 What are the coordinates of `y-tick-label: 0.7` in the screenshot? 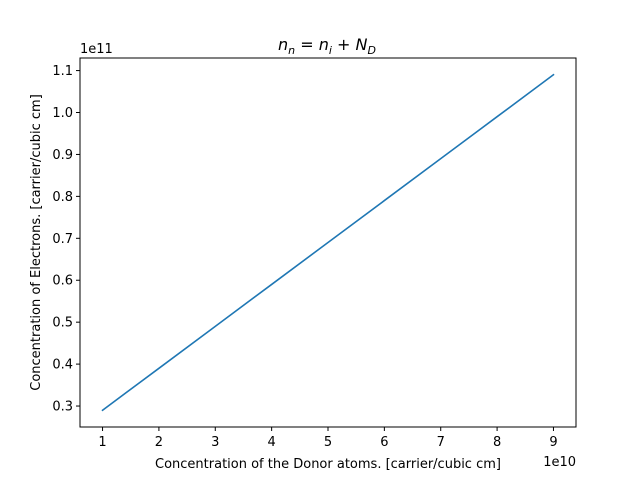 It's located at (62, 239).